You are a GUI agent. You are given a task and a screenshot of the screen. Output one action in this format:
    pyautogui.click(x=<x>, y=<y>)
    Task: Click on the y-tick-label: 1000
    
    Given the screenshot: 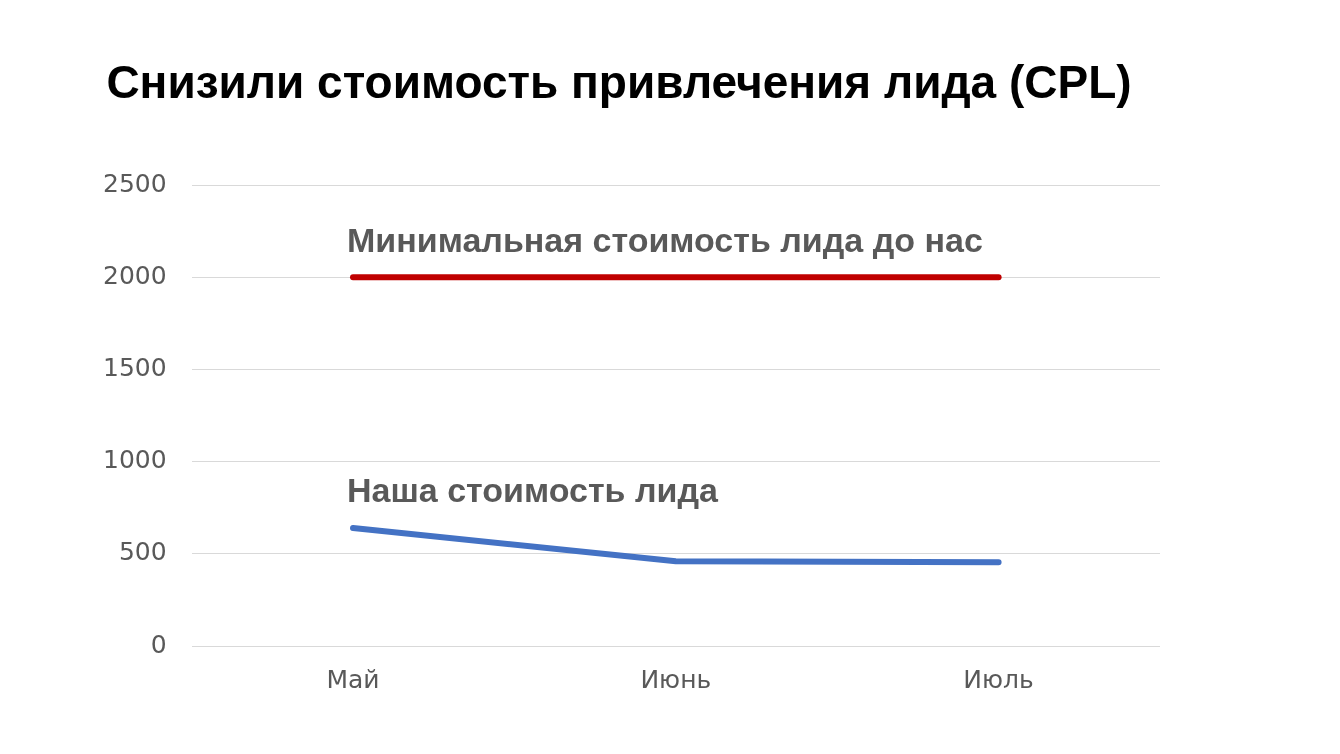 What is the action you would take?
    pyautogui.click(x=135, y=460)
    